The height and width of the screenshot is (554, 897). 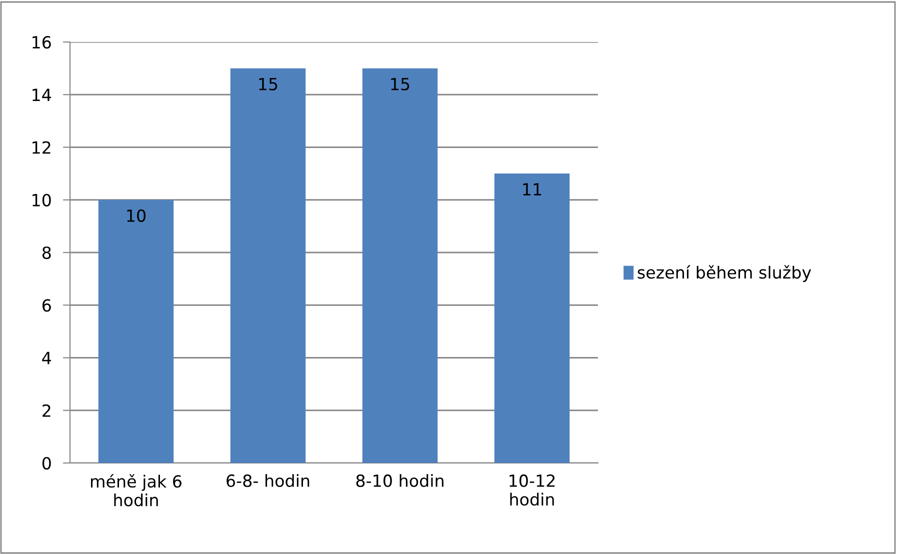 I want to click on y-tick-label: 4, so click(x=47, y=358).